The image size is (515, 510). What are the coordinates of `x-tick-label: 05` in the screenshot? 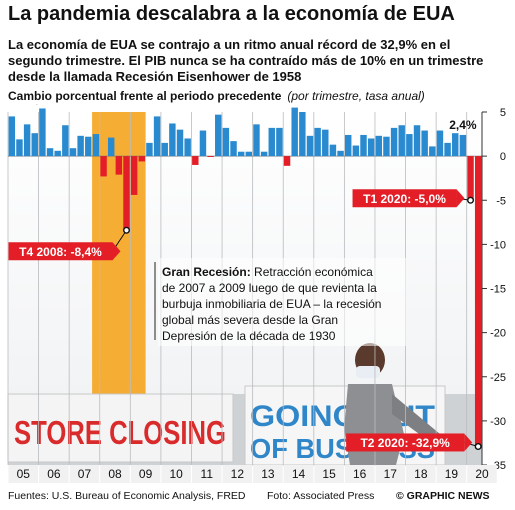 It's located at (24, 474).